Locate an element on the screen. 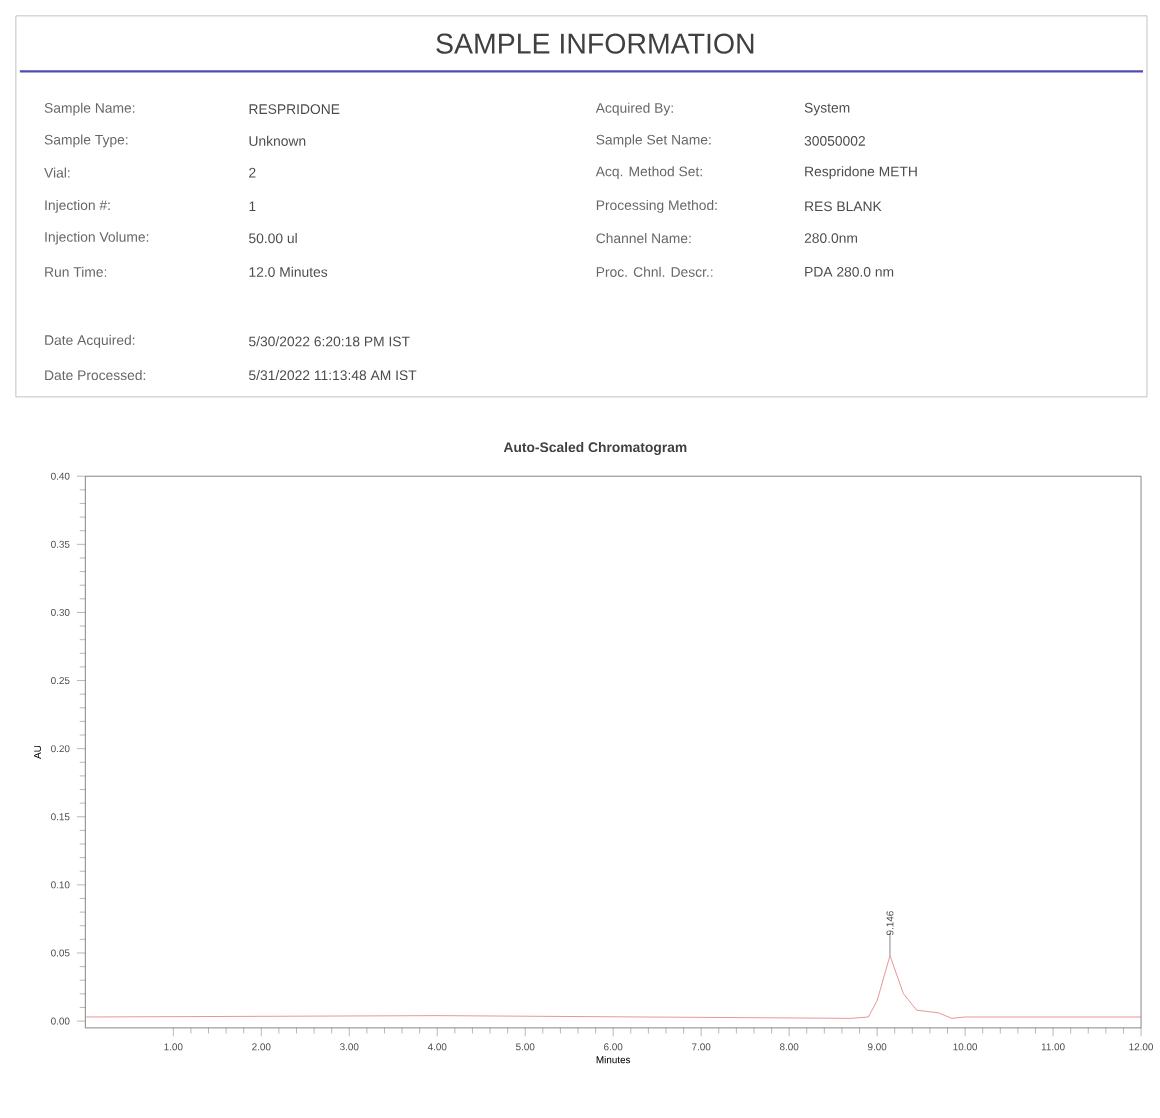 The width and height of the screenshot is (1160, 1118). chart-title: SAMPLE INFORMATION is located at coordinates (595, 44).